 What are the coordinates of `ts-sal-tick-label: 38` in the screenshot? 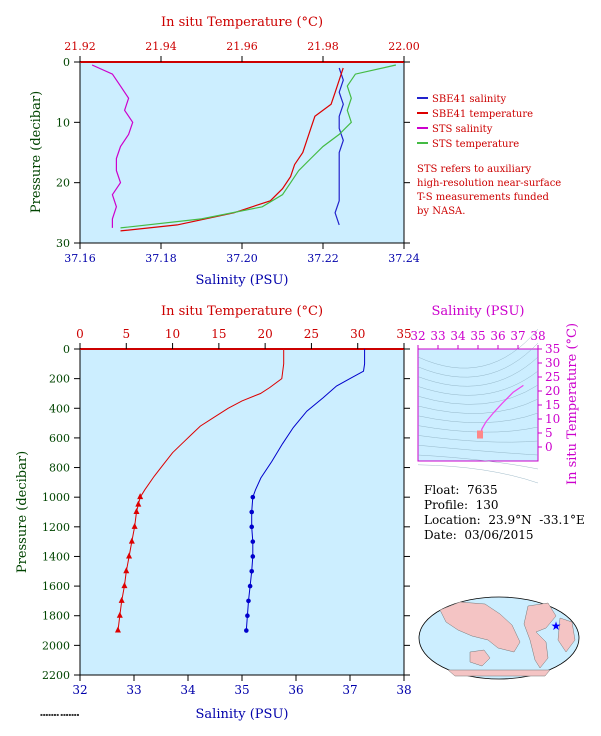 It's located at (537, 336).